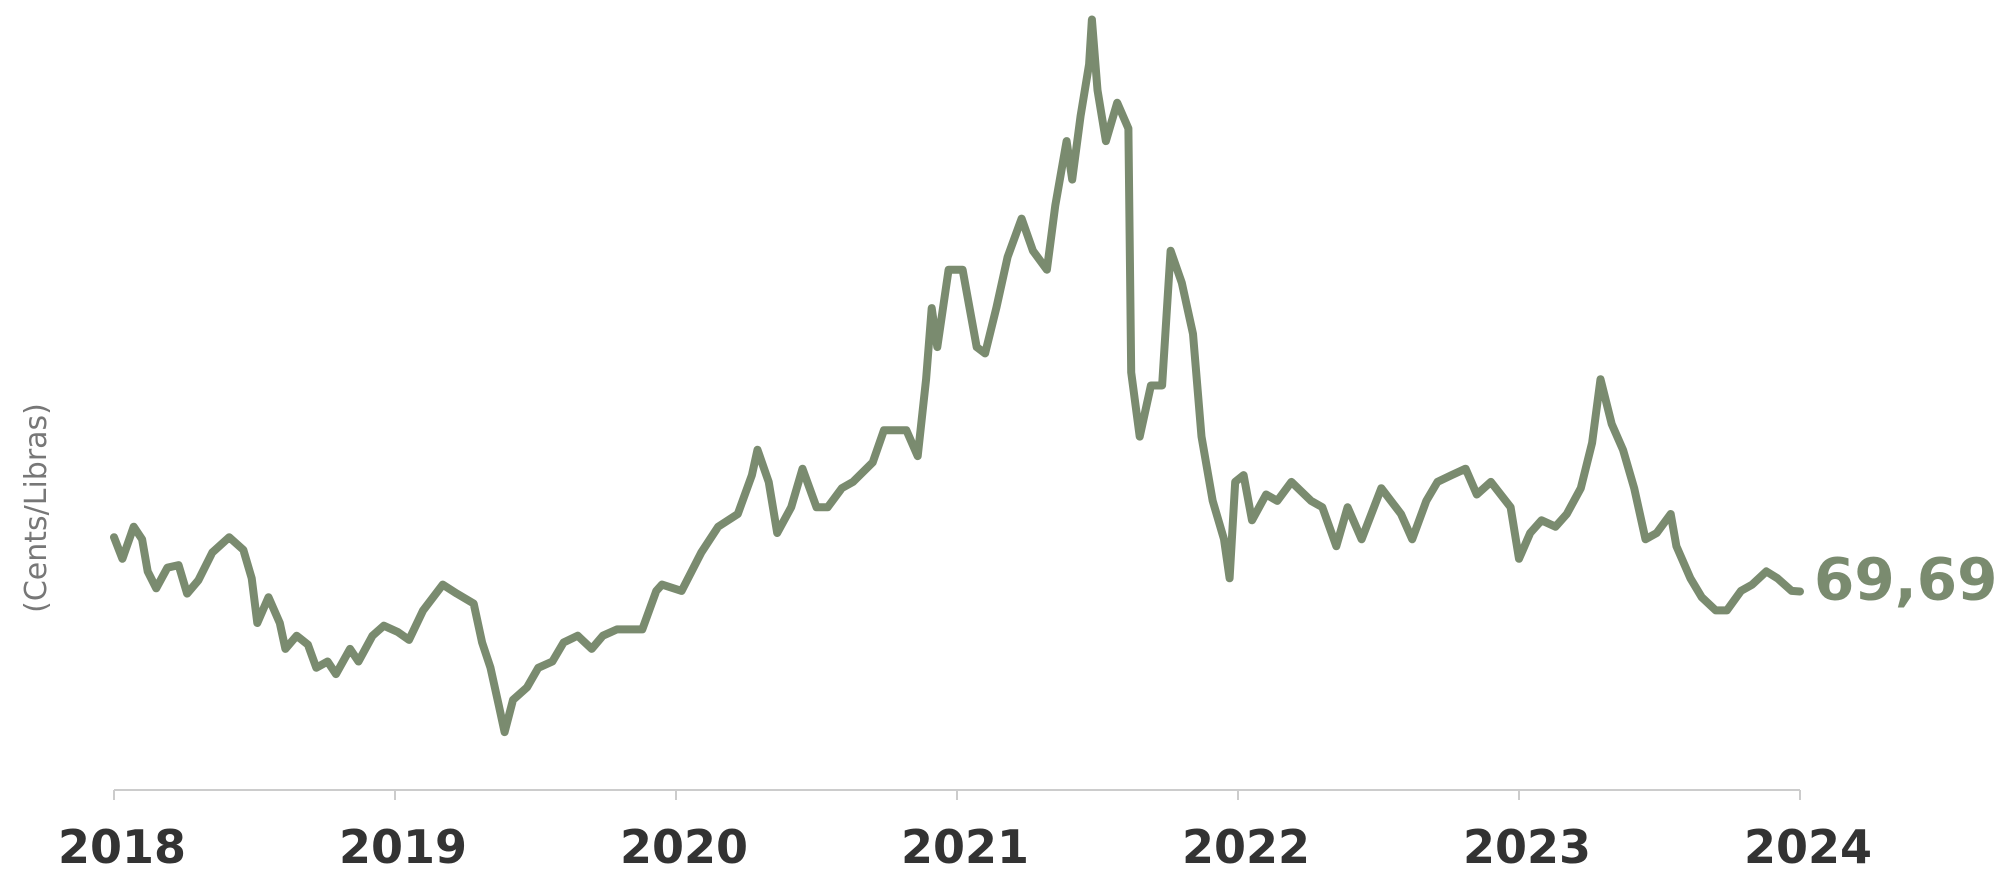 The height and width of the screenshot is (874, 2015). I want to click on x-tick-label: 2024, so click(1808, 847).